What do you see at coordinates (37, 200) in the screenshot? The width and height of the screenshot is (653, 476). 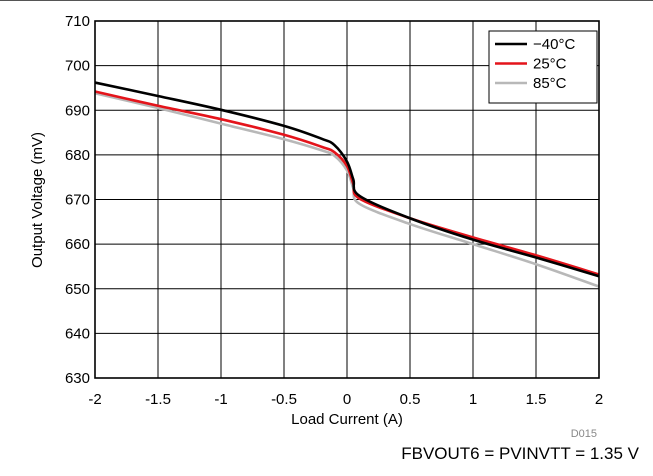 I see `y-axis-label: Output Voltage (mV)` at bounding box center [37, 200].